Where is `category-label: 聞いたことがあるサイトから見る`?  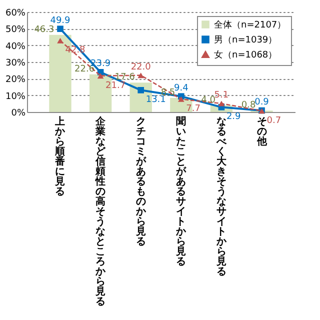
category-label: 聞いたことがあるサイトから見る is located at coordinates (181, 192).